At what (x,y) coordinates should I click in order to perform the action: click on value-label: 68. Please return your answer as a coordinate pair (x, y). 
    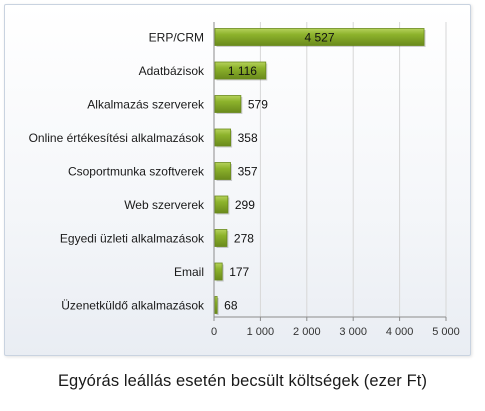
    Looking at the image, I should click on (231, 306).